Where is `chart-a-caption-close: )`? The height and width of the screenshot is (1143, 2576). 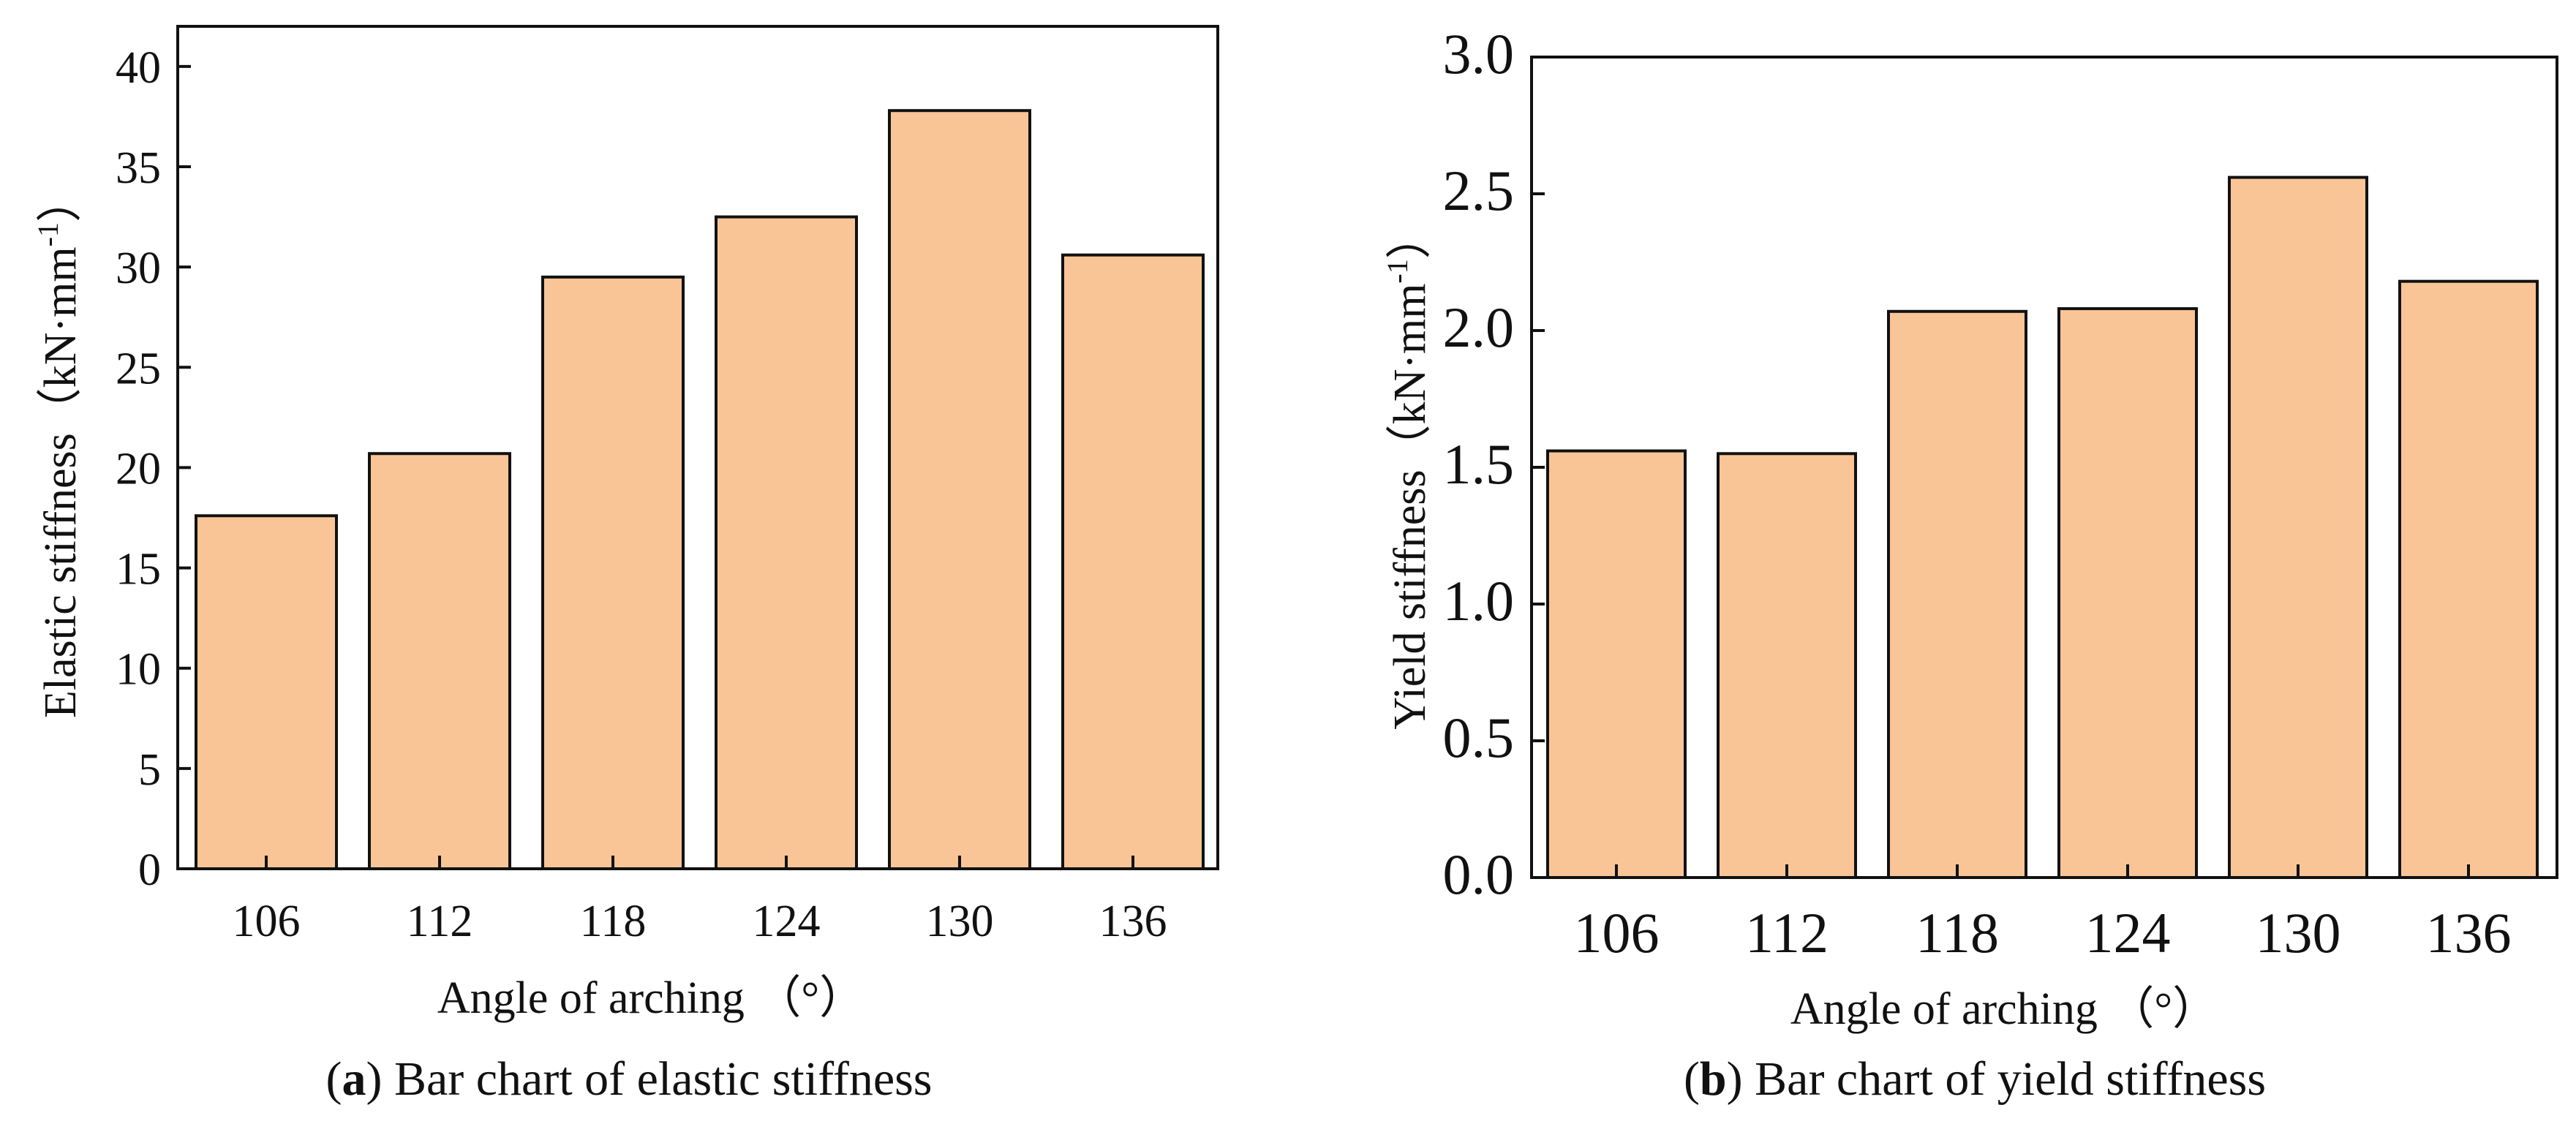 chart-a-caption-close: ) is located at coordinates (374, 1079).